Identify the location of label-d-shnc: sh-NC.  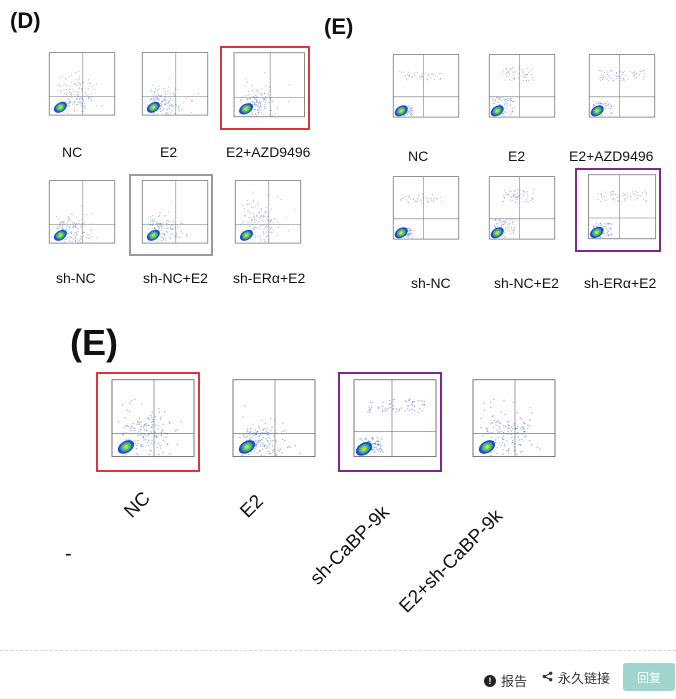
(76, 278).